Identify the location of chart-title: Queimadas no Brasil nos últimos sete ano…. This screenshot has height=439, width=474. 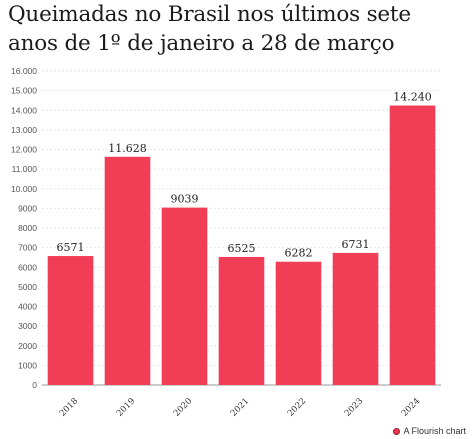
(238, 29).